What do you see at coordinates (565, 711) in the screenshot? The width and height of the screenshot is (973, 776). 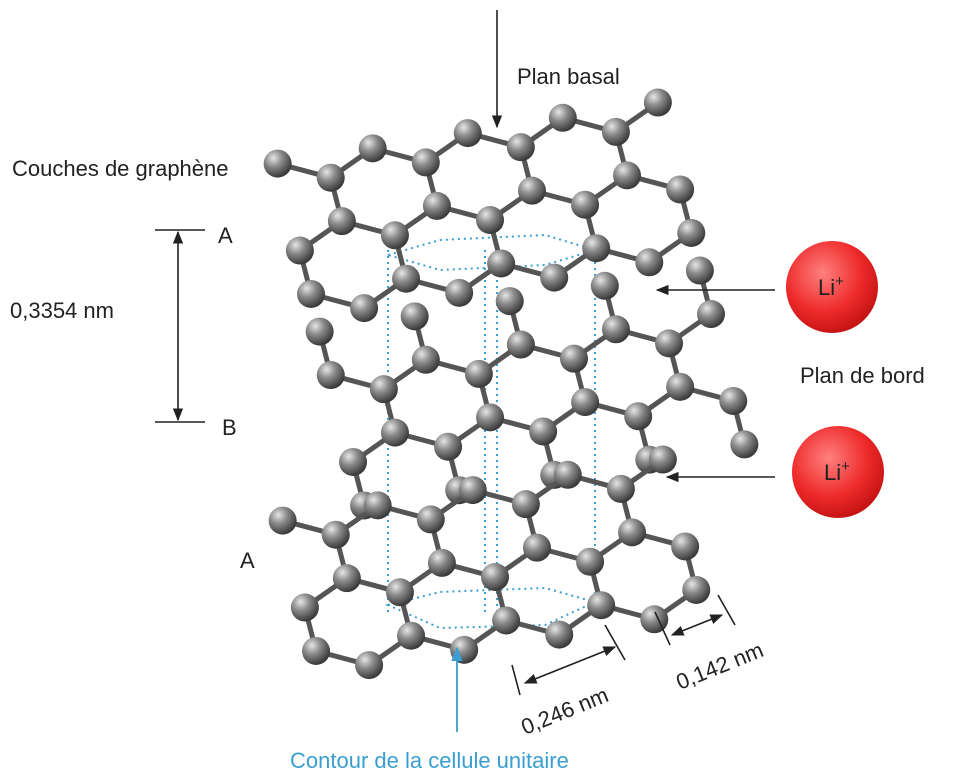 I see `lattice-label: 0,246 nm` at bounding box center [565, 711].